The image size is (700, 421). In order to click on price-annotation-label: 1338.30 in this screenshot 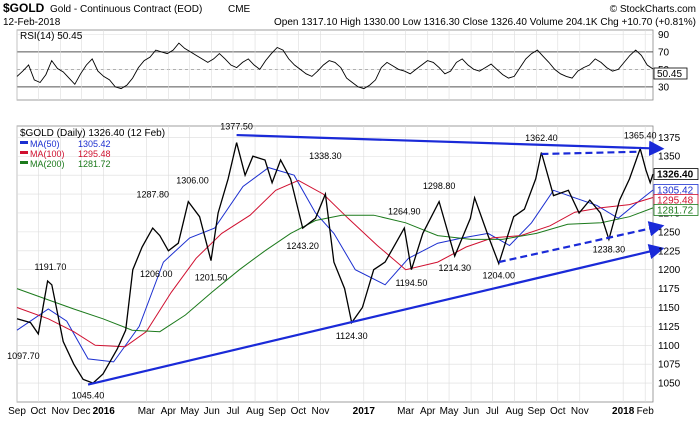, I will do `click(325, 156)`.